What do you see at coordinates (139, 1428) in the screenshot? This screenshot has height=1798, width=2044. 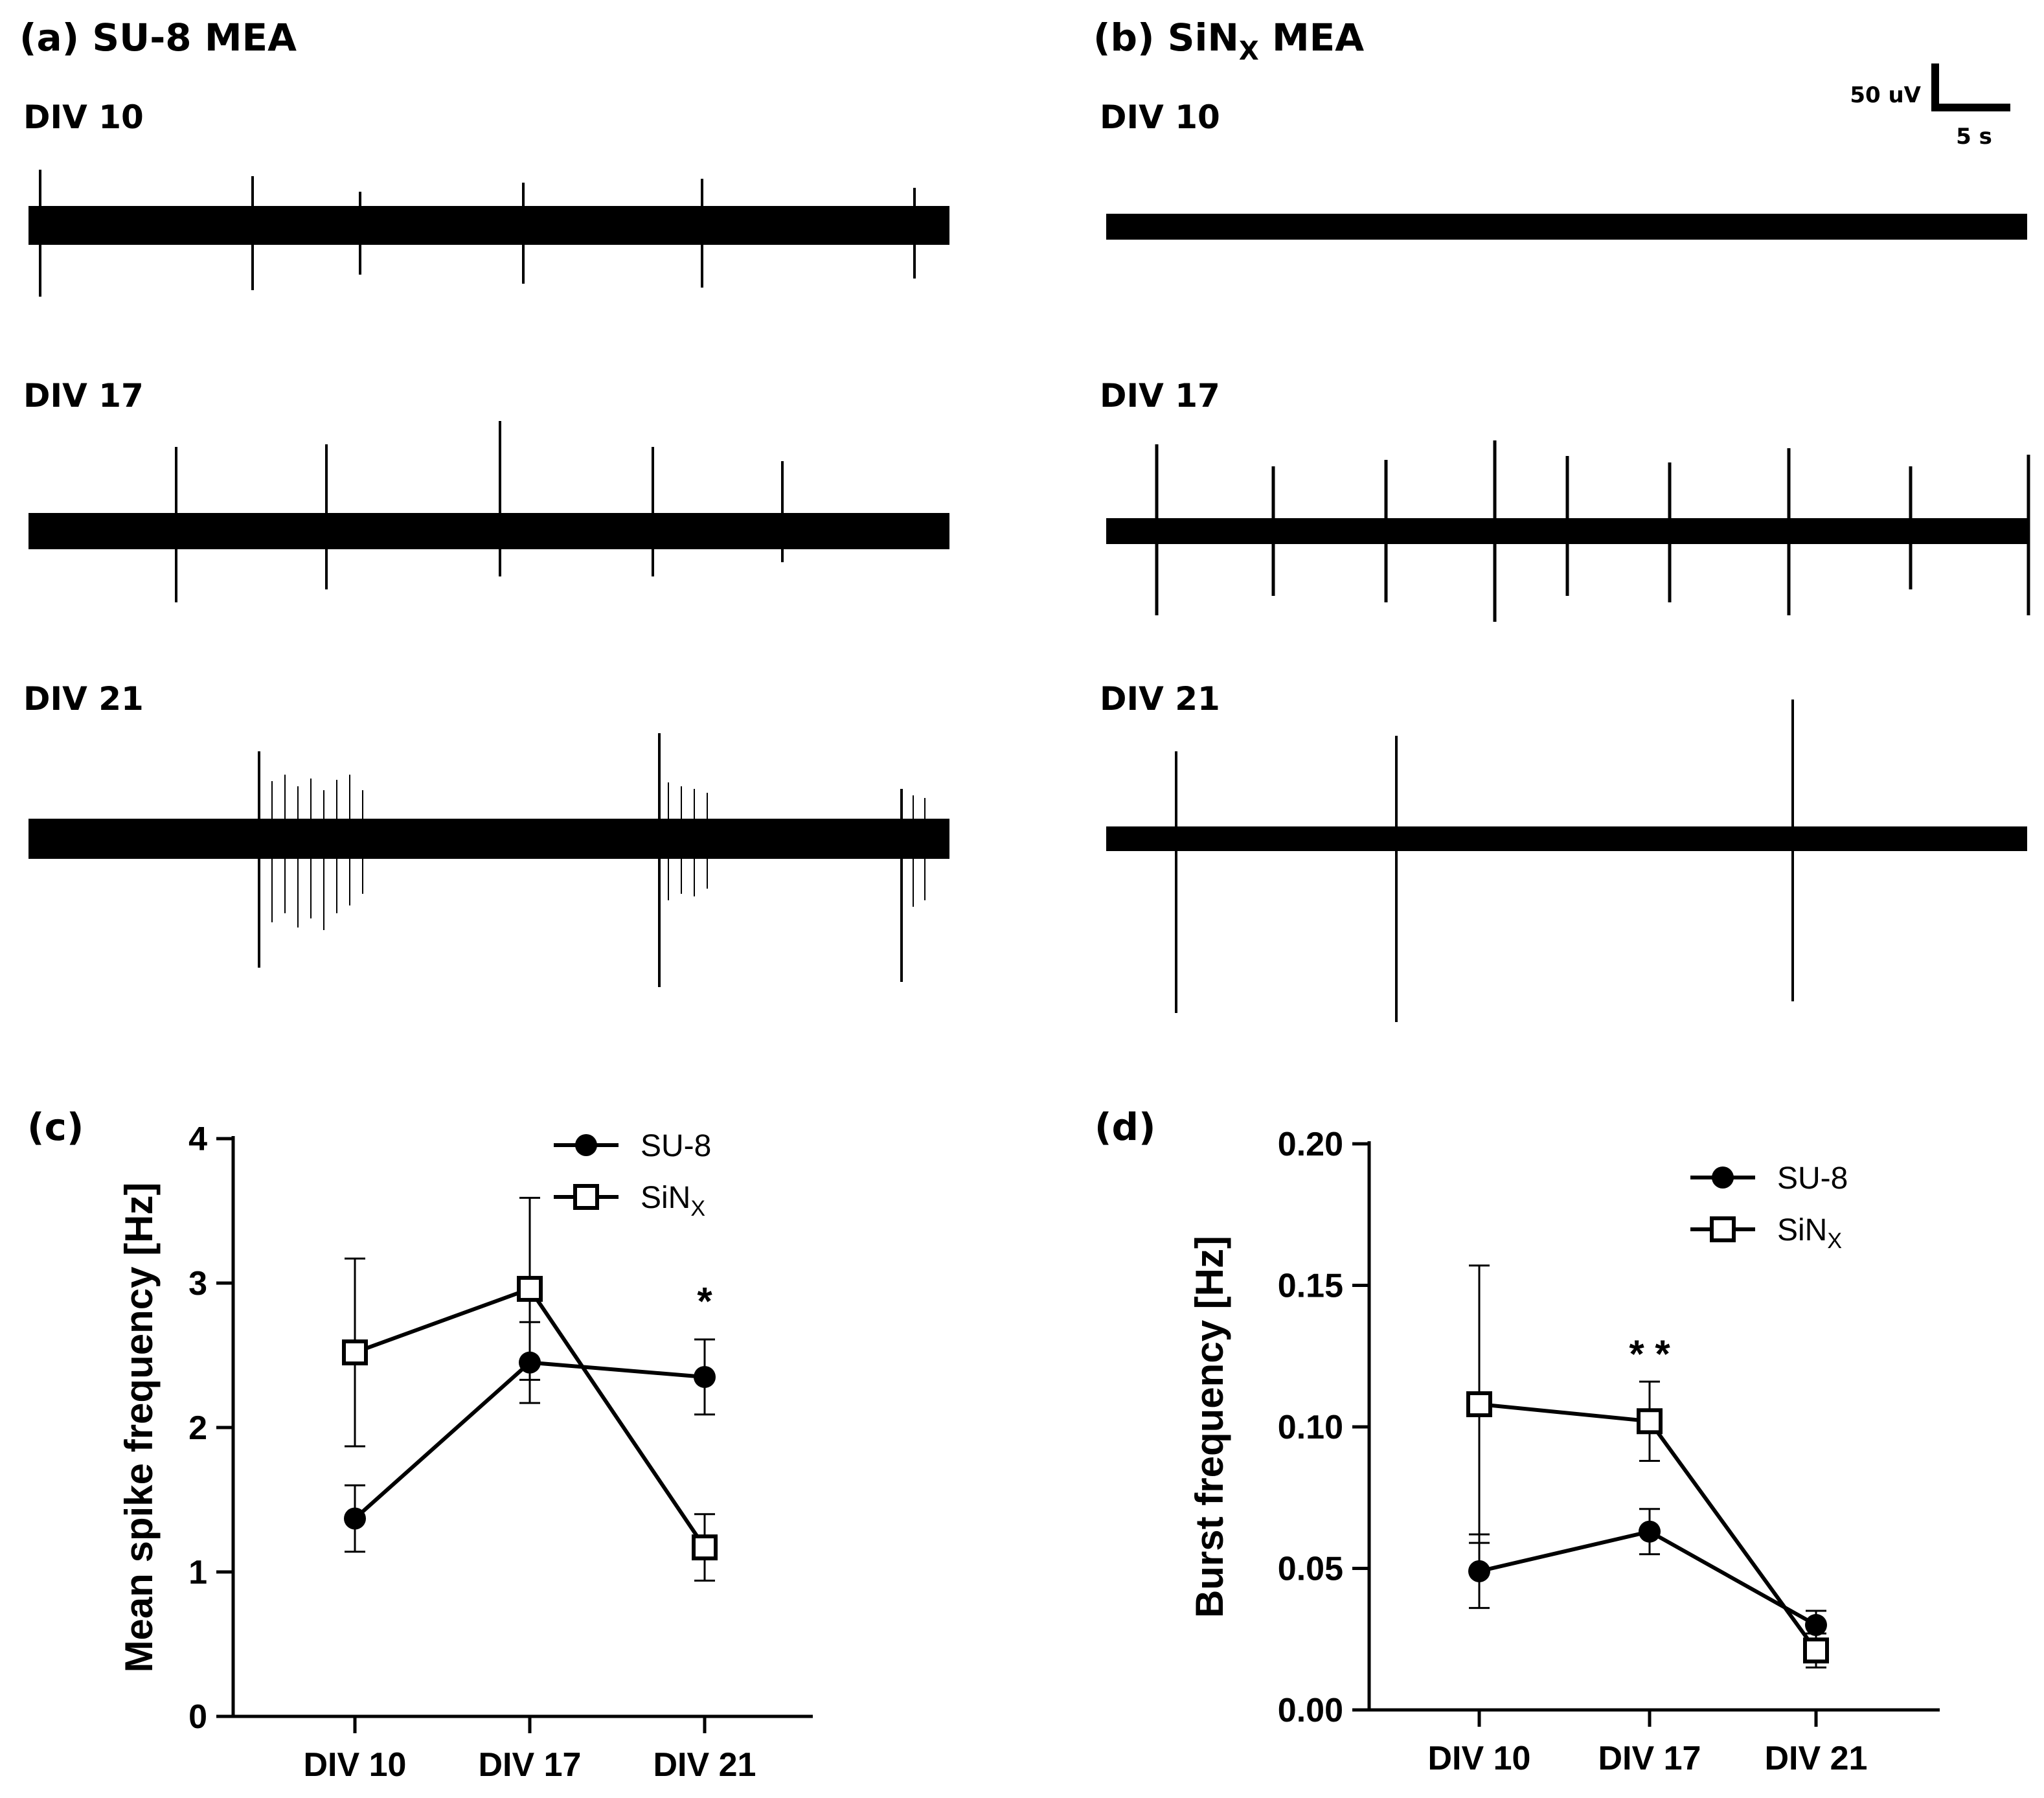 I see `y-axis-title: Mean spike frequency [Hz]` at bounding box center [139, 1428].